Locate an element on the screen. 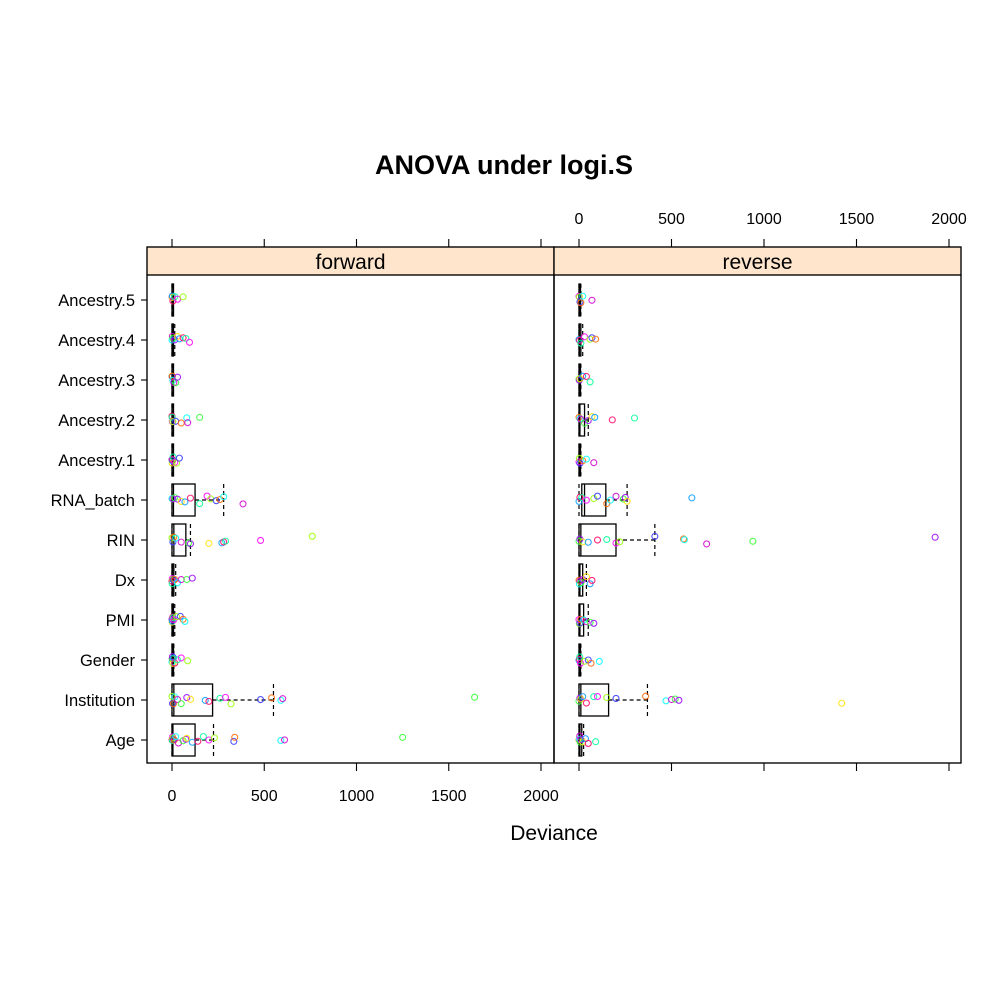 This screenshot has height=1008, width=1008. box-reverse-Age is located at coordinates (587, 740).